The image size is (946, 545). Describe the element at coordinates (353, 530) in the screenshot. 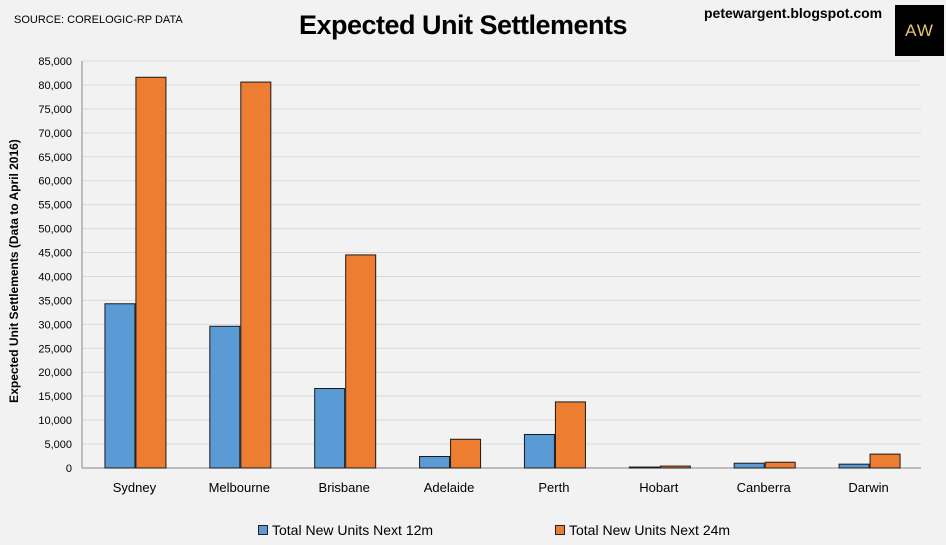

I see `legend-label-12m: Total New Units Next 12m` at that location.